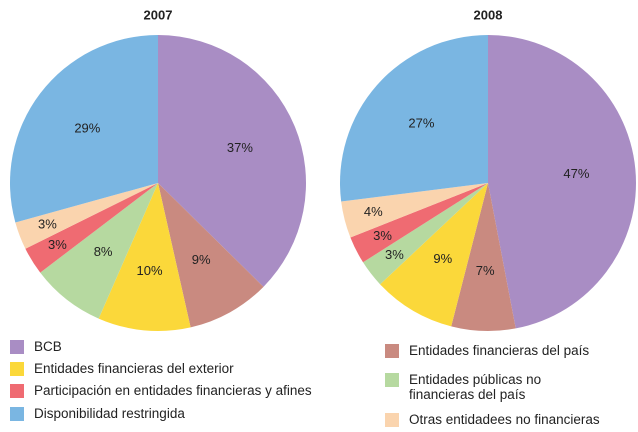 The height and width of the screenshot is (432, 638). I want to click on value-label: 27%, so click(421, 123).